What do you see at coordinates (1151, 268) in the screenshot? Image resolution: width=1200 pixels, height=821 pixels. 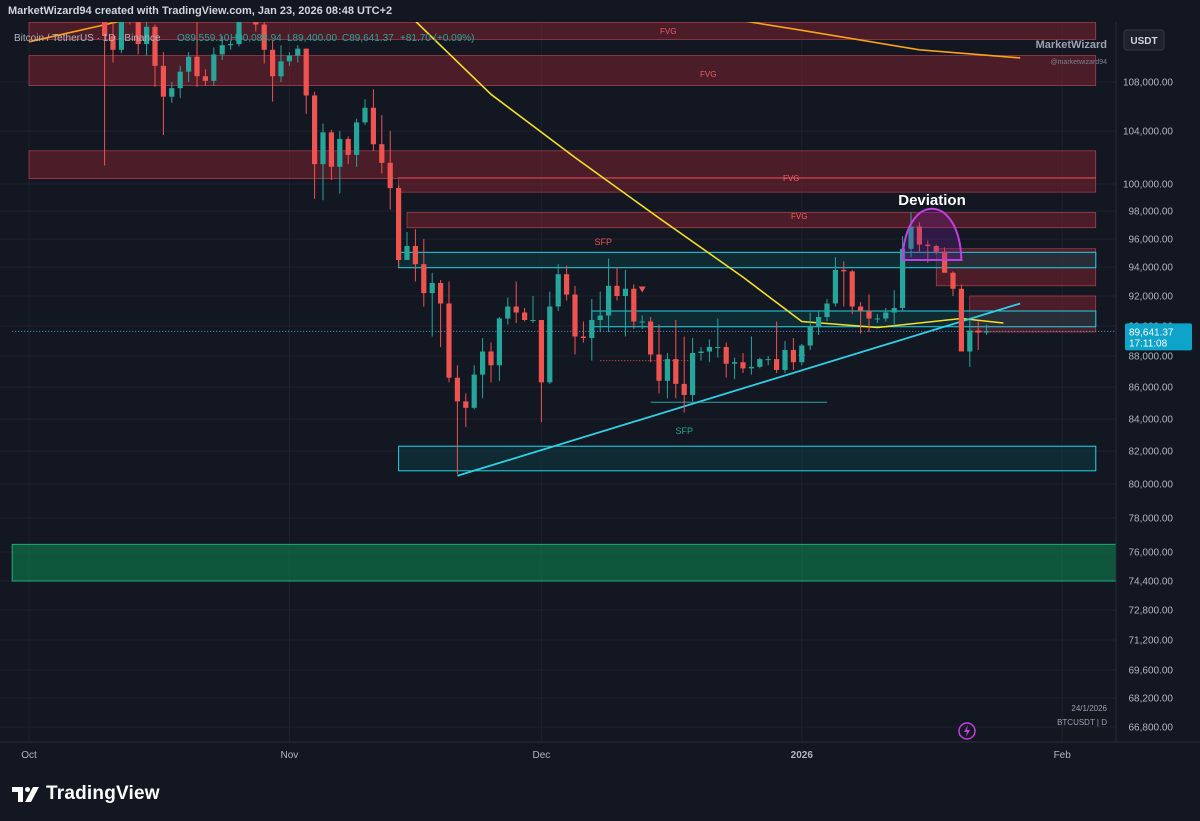 I see `price-tick-label: 94,000.00` at bounding box center [1151, 268].